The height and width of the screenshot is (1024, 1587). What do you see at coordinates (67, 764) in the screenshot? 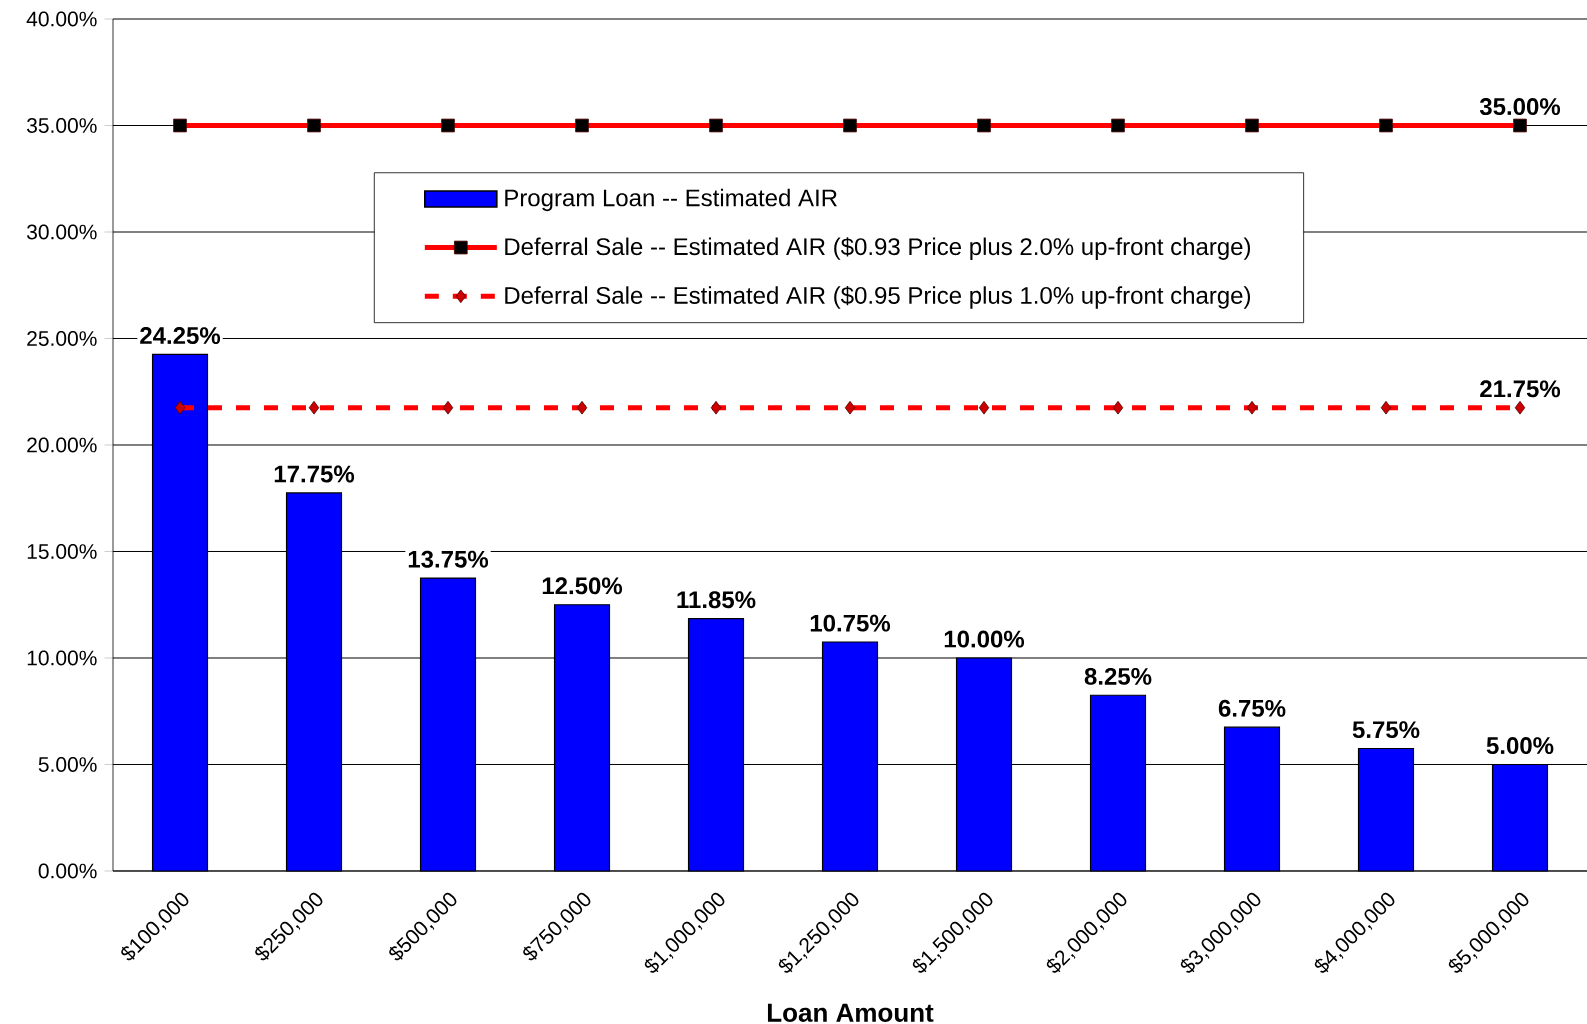
I see `y-tick-label: 5.00%` at bounding box center [67, 764].